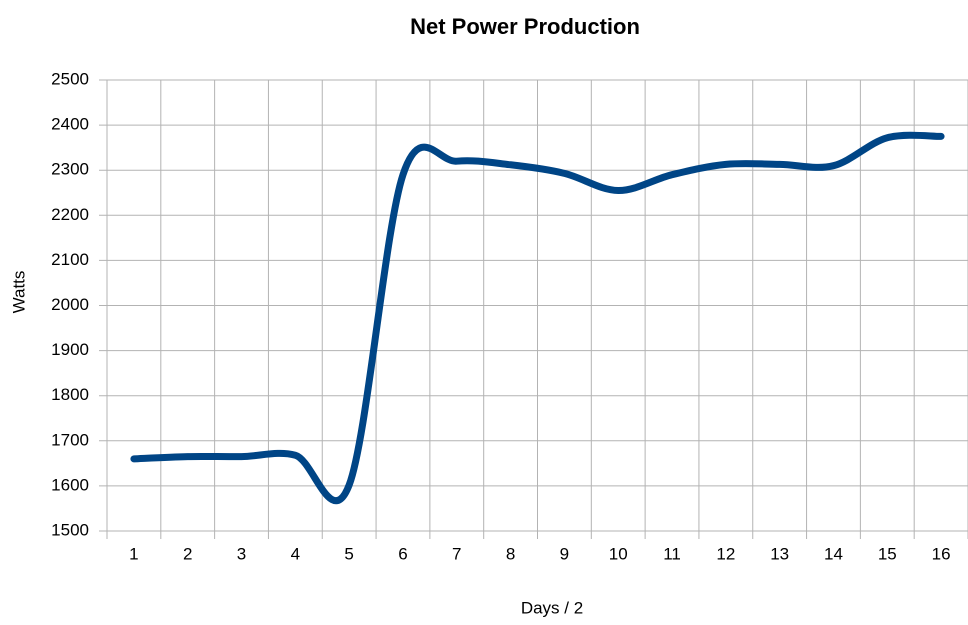  What do you see at coordinates (295, 553) in the screenshot?
I see `x-tick-label: 4` at bounding box center [295, 553].